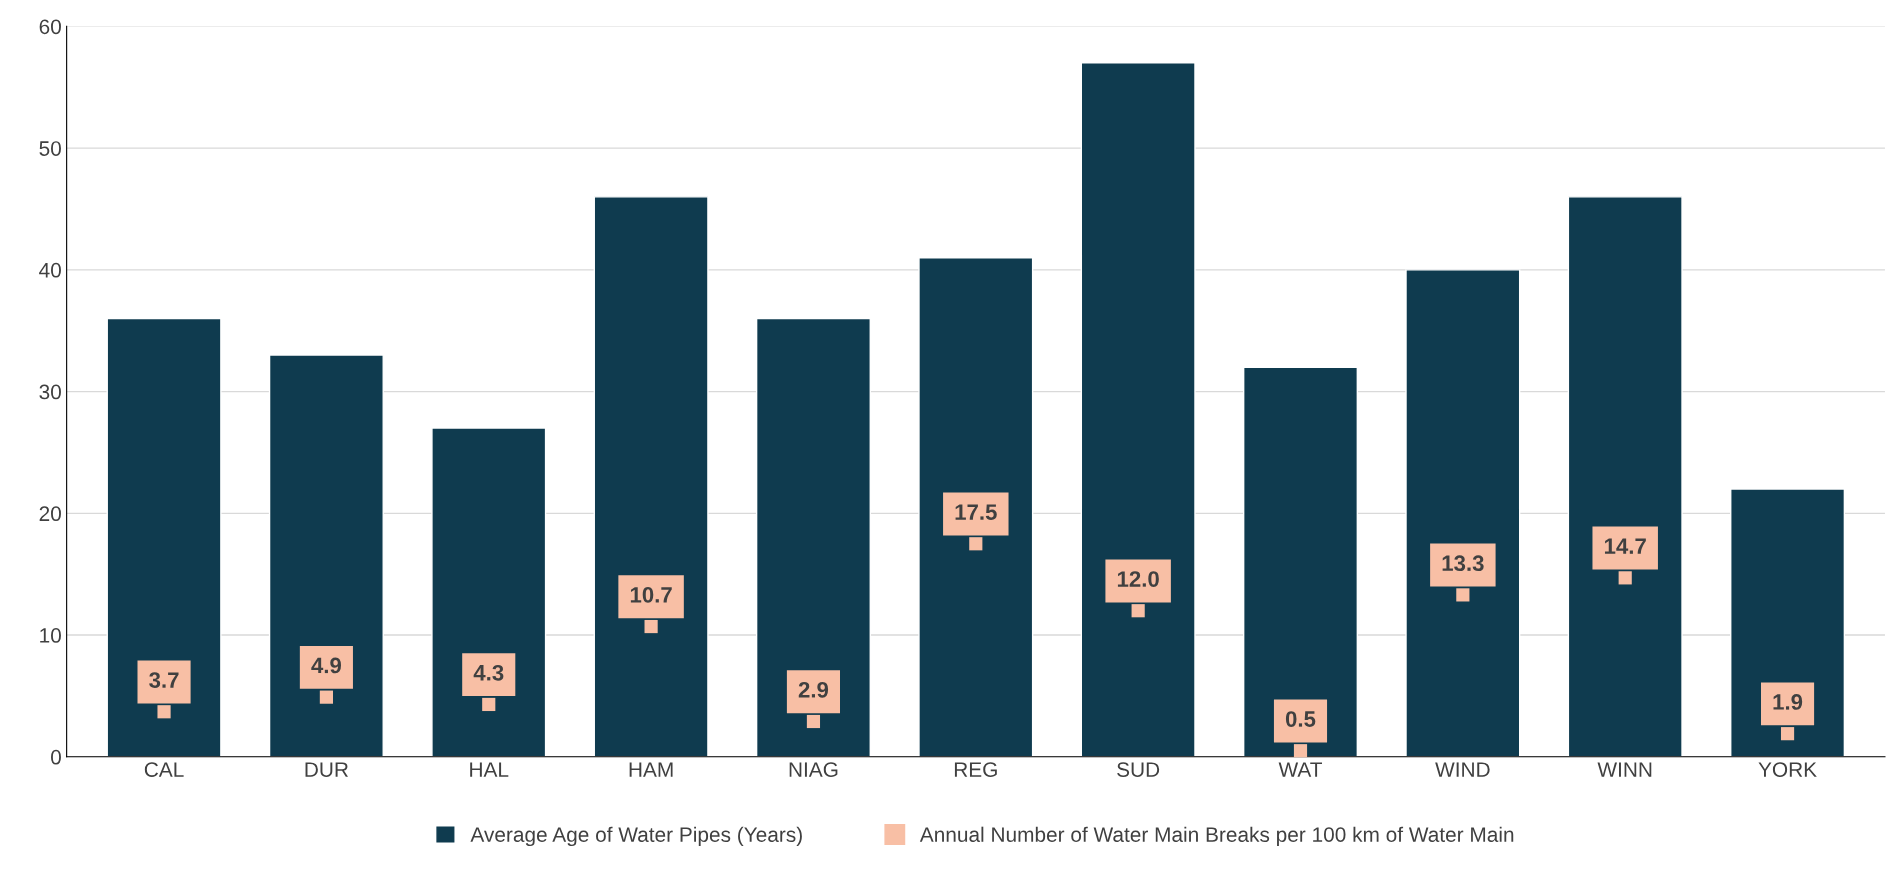 Image resolution: width=1904 pixels, height=880 pixels. I want to click on y-tick-label: 40, so click(50, 270).